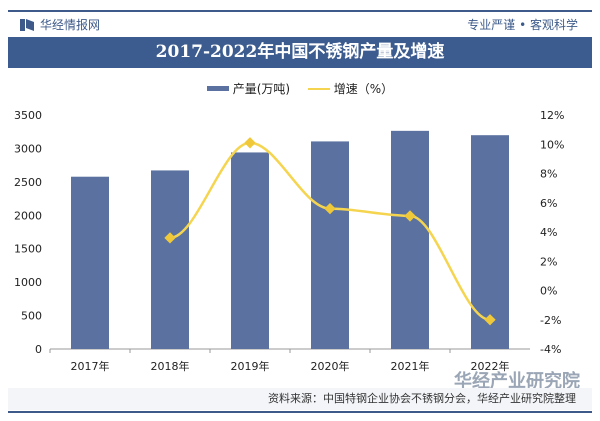 This screenshot has height=421, width=600. What do you see at coordinates (550, 320) in the screenshot?
I see `y-right-tick-label: -2%` at bounding box center [550, 320].